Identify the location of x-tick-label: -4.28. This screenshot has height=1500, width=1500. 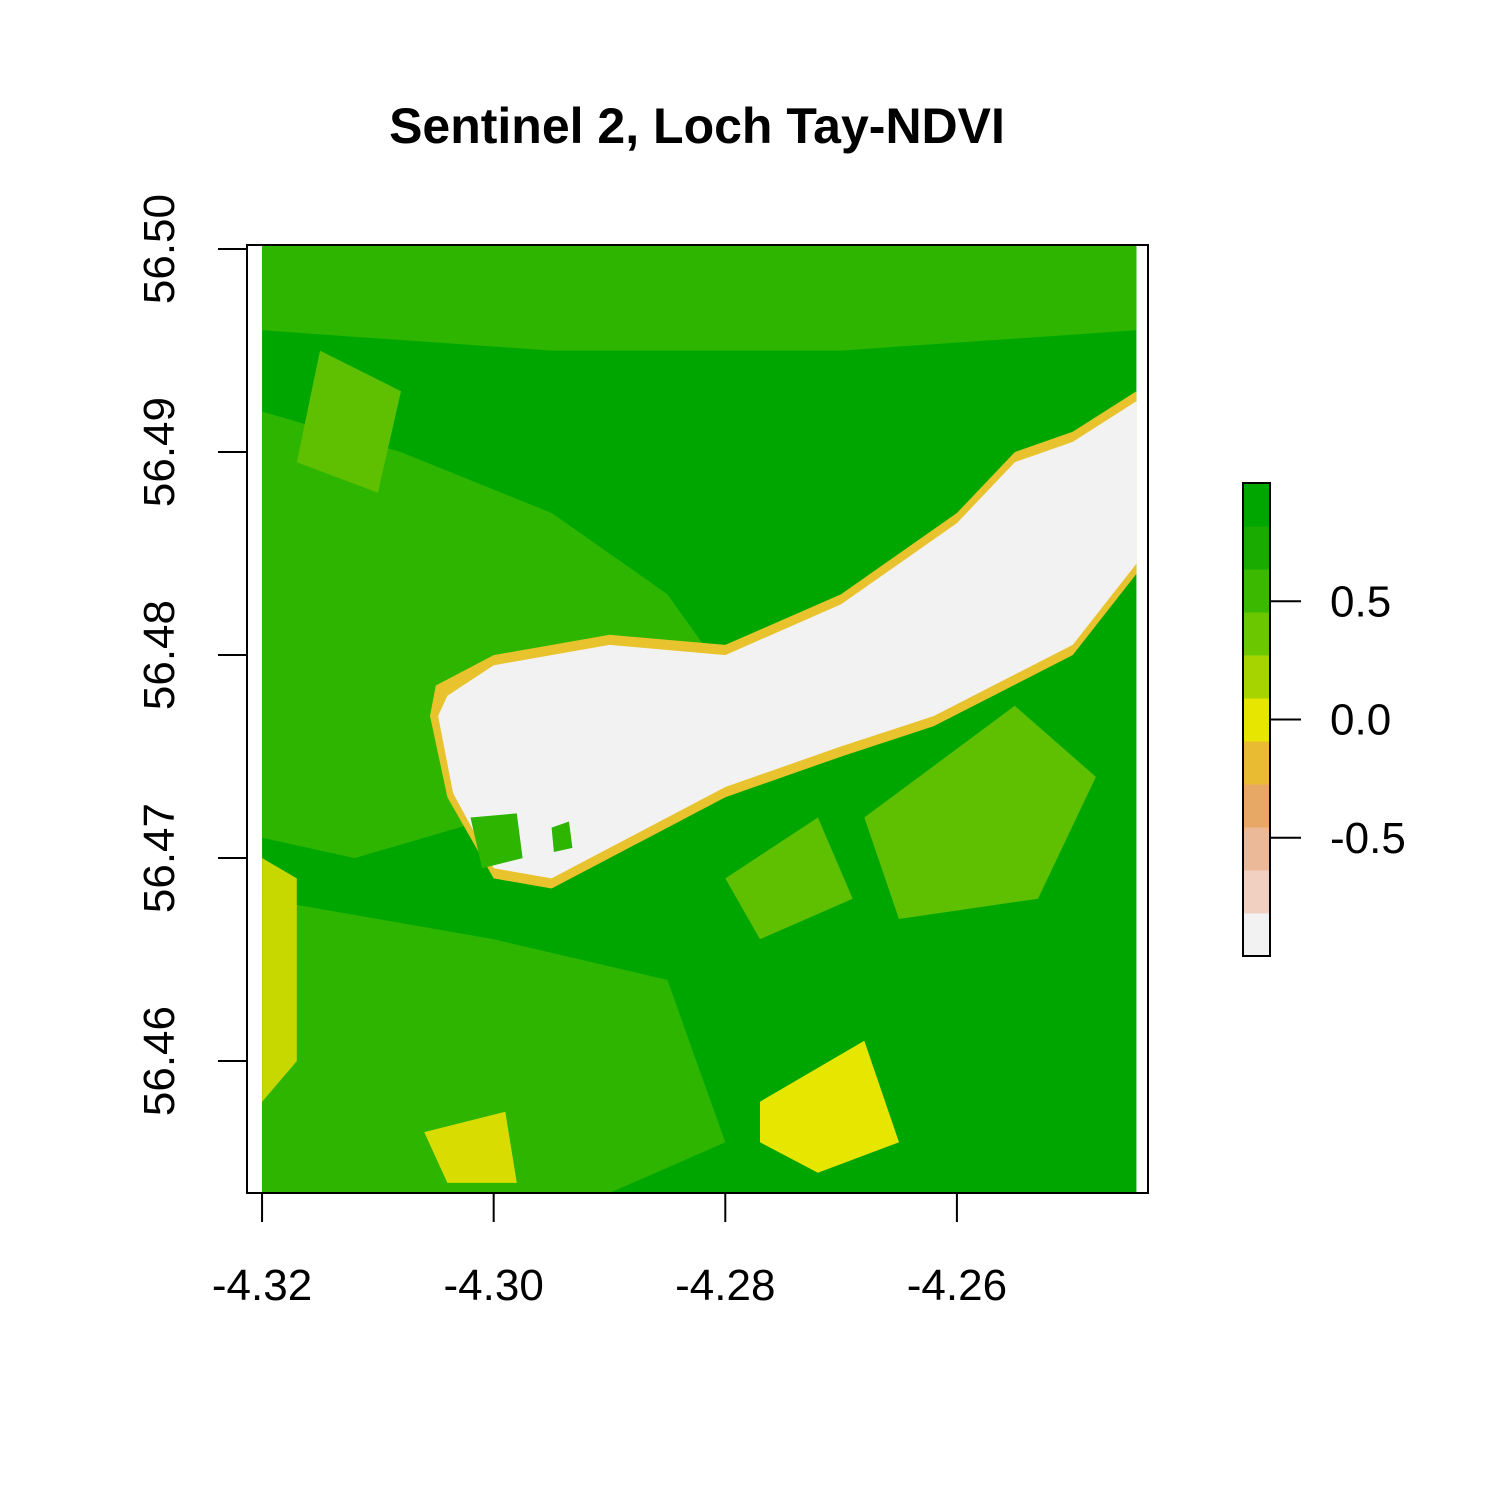
(725, 1285).